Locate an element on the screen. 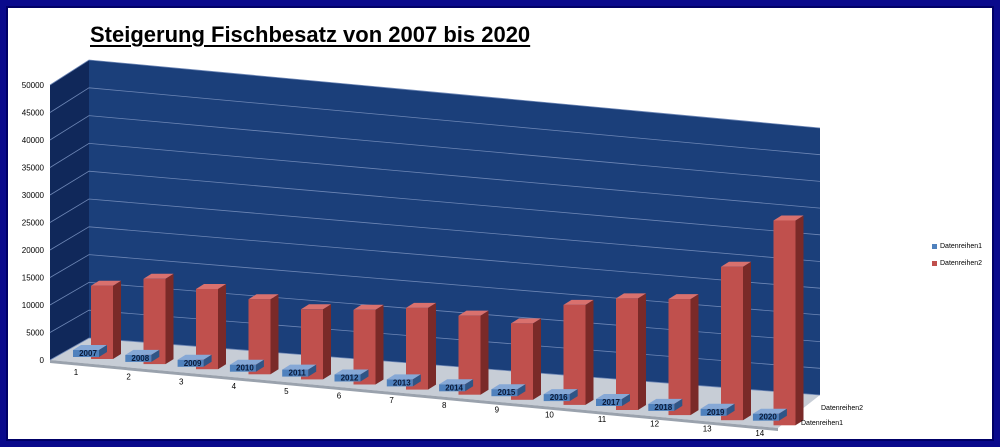  data-label-series-1: 2015 is located at coordinates (507, 392).